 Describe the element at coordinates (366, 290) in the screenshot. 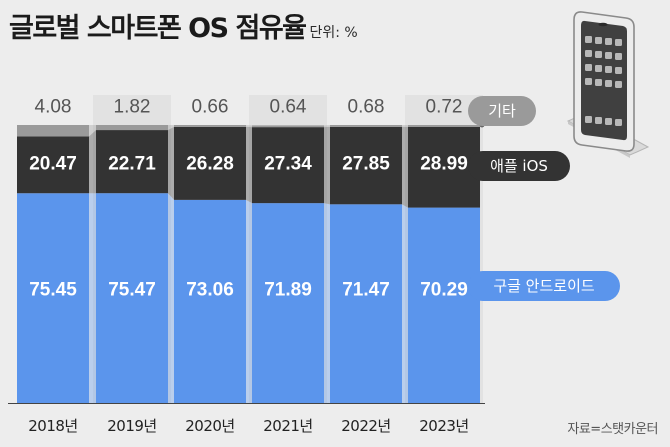

I see `value-label: 71.47` at that location.